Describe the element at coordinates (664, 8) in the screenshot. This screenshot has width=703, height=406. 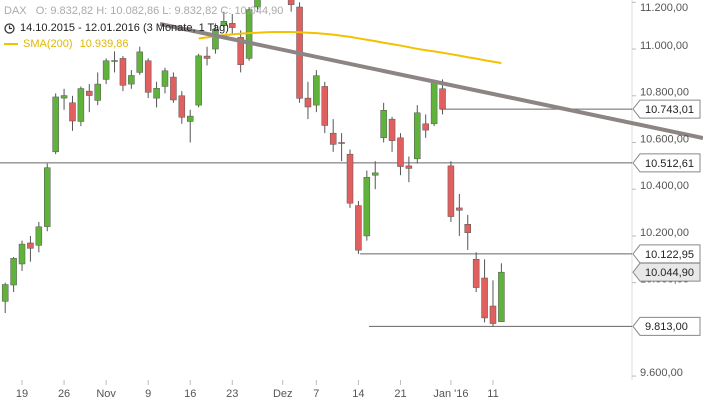
I see `y-tick-label: 11.200,00` at that location.